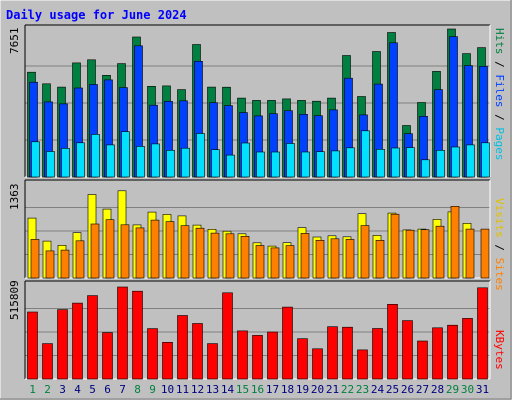  Describe the element at coordinates (499, 350) in the screenshot. I see `kbytes-panel-legend: KBytes` at that location.